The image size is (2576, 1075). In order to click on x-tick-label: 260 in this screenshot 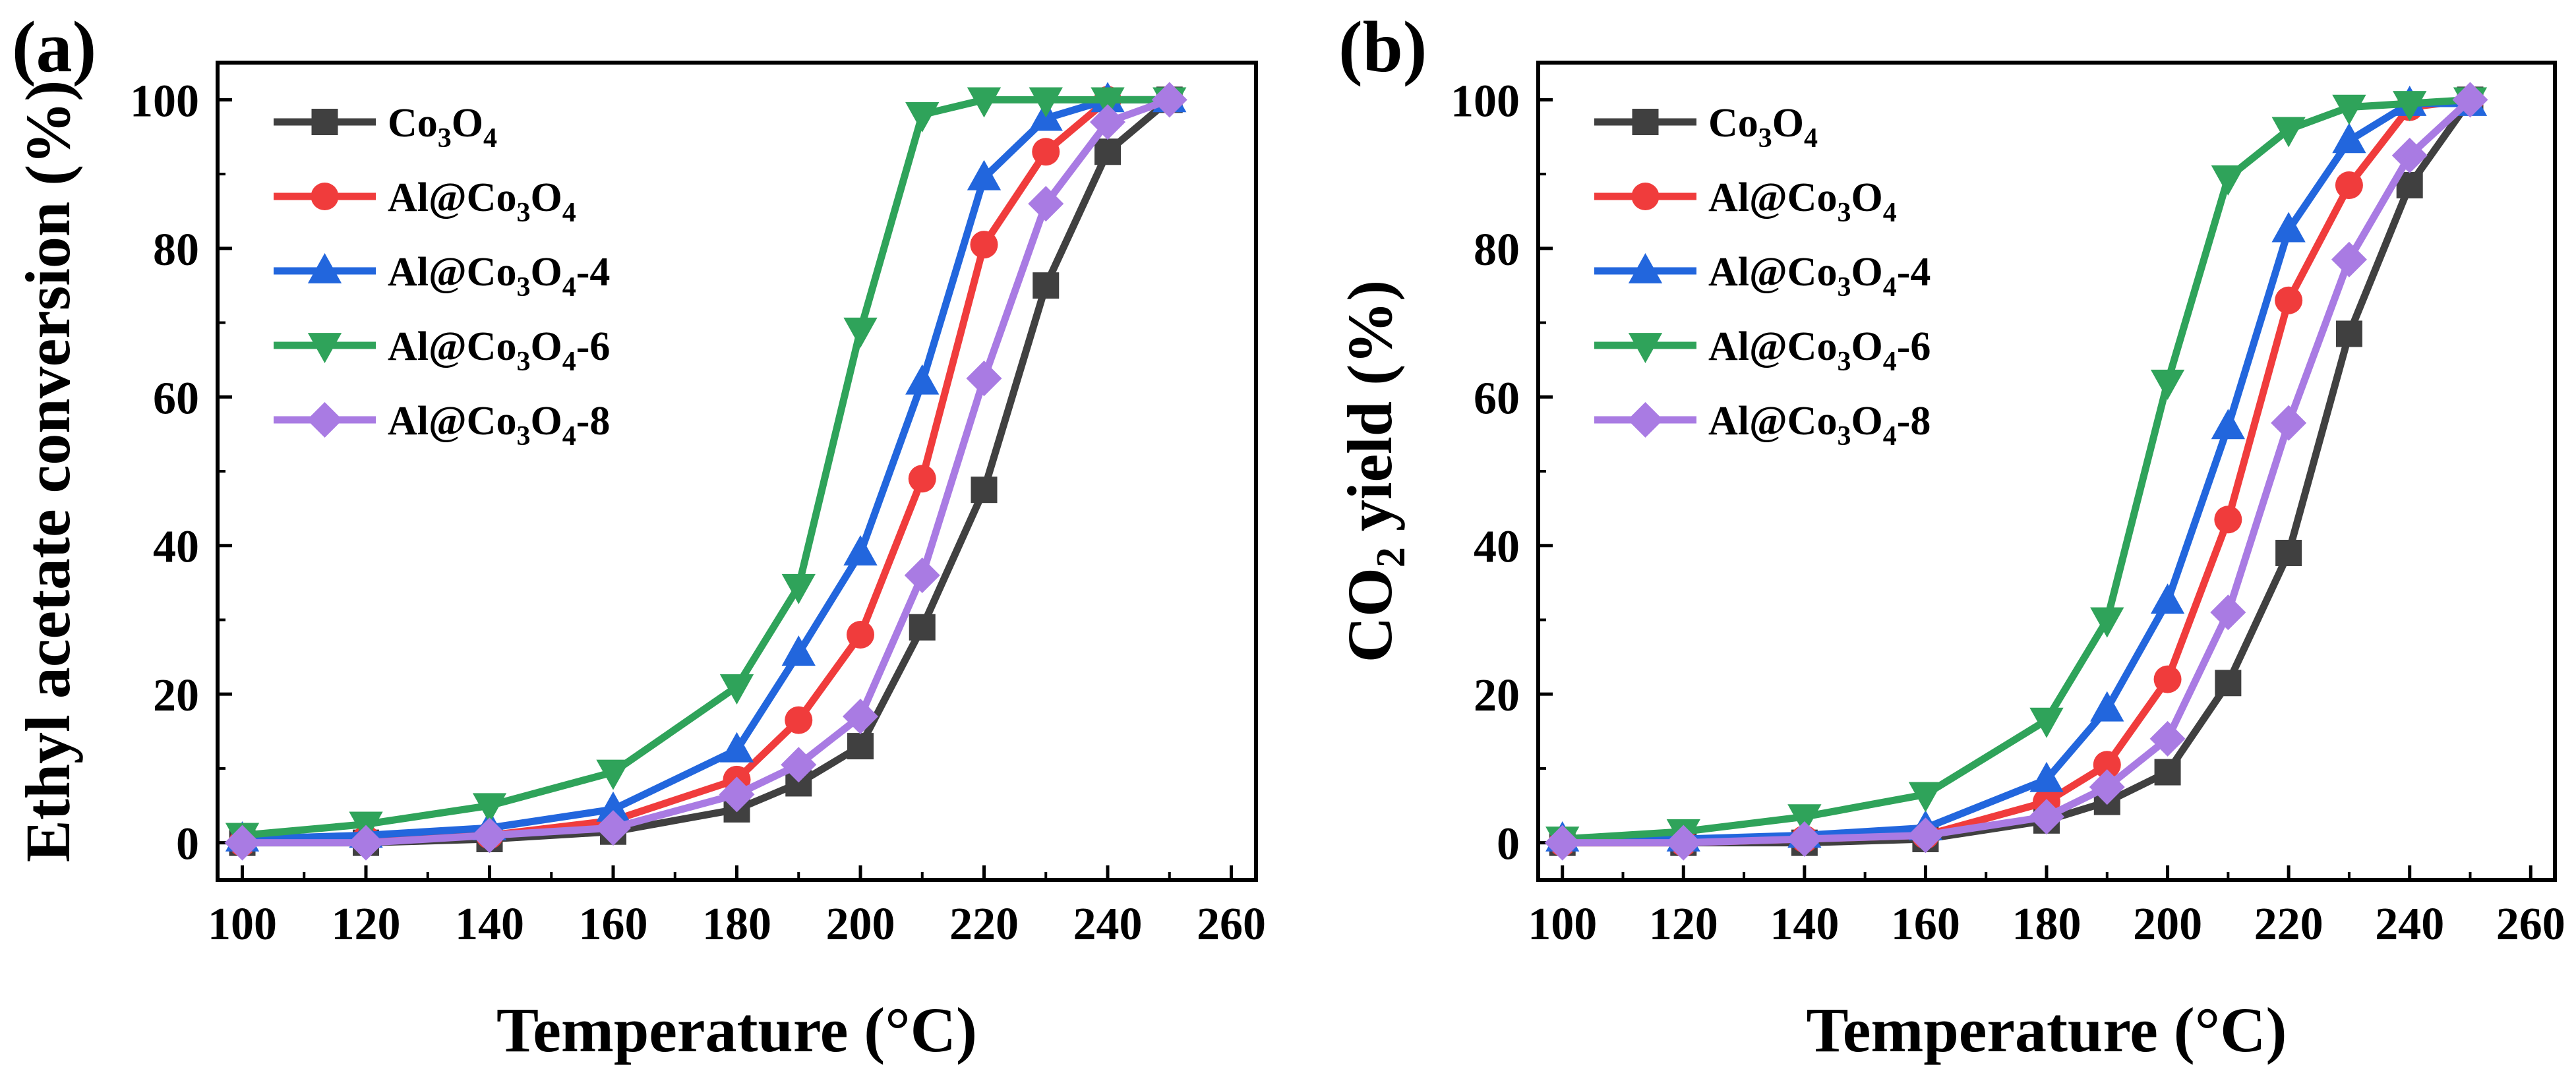, I will do `click(2530, 924)`.